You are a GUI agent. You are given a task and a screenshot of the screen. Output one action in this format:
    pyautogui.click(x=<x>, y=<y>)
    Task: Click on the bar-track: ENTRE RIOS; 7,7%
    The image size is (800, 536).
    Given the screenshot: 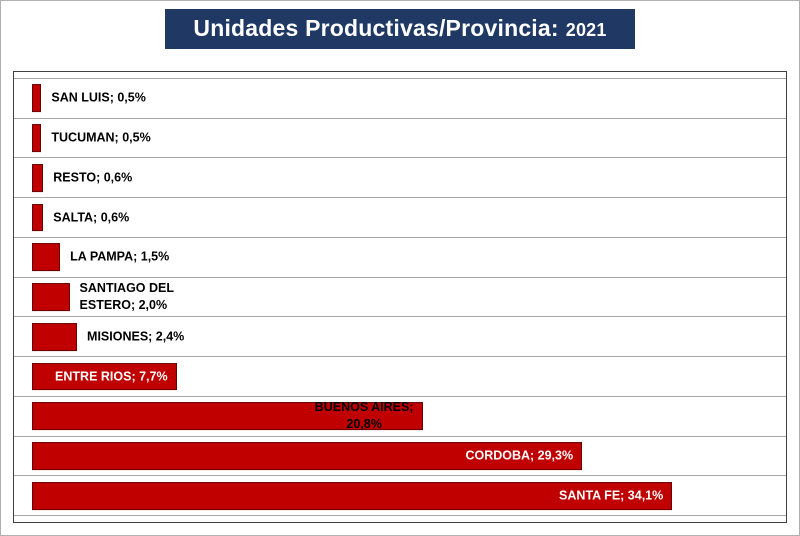 What is the action you would take?
    pyautogui.click(x=407, y=376)
    